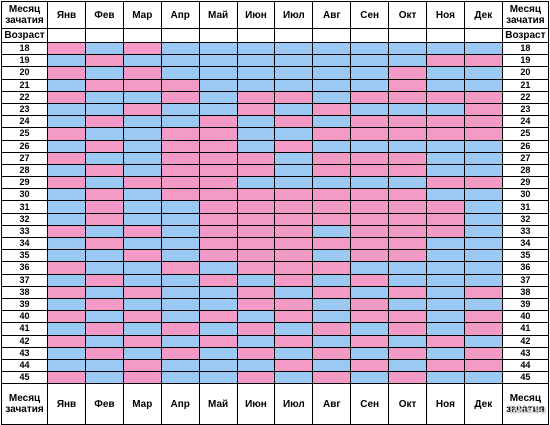 This screenshot has width=550, height=425. I want to click on month-header-oct: Окт, so click(407, 15).